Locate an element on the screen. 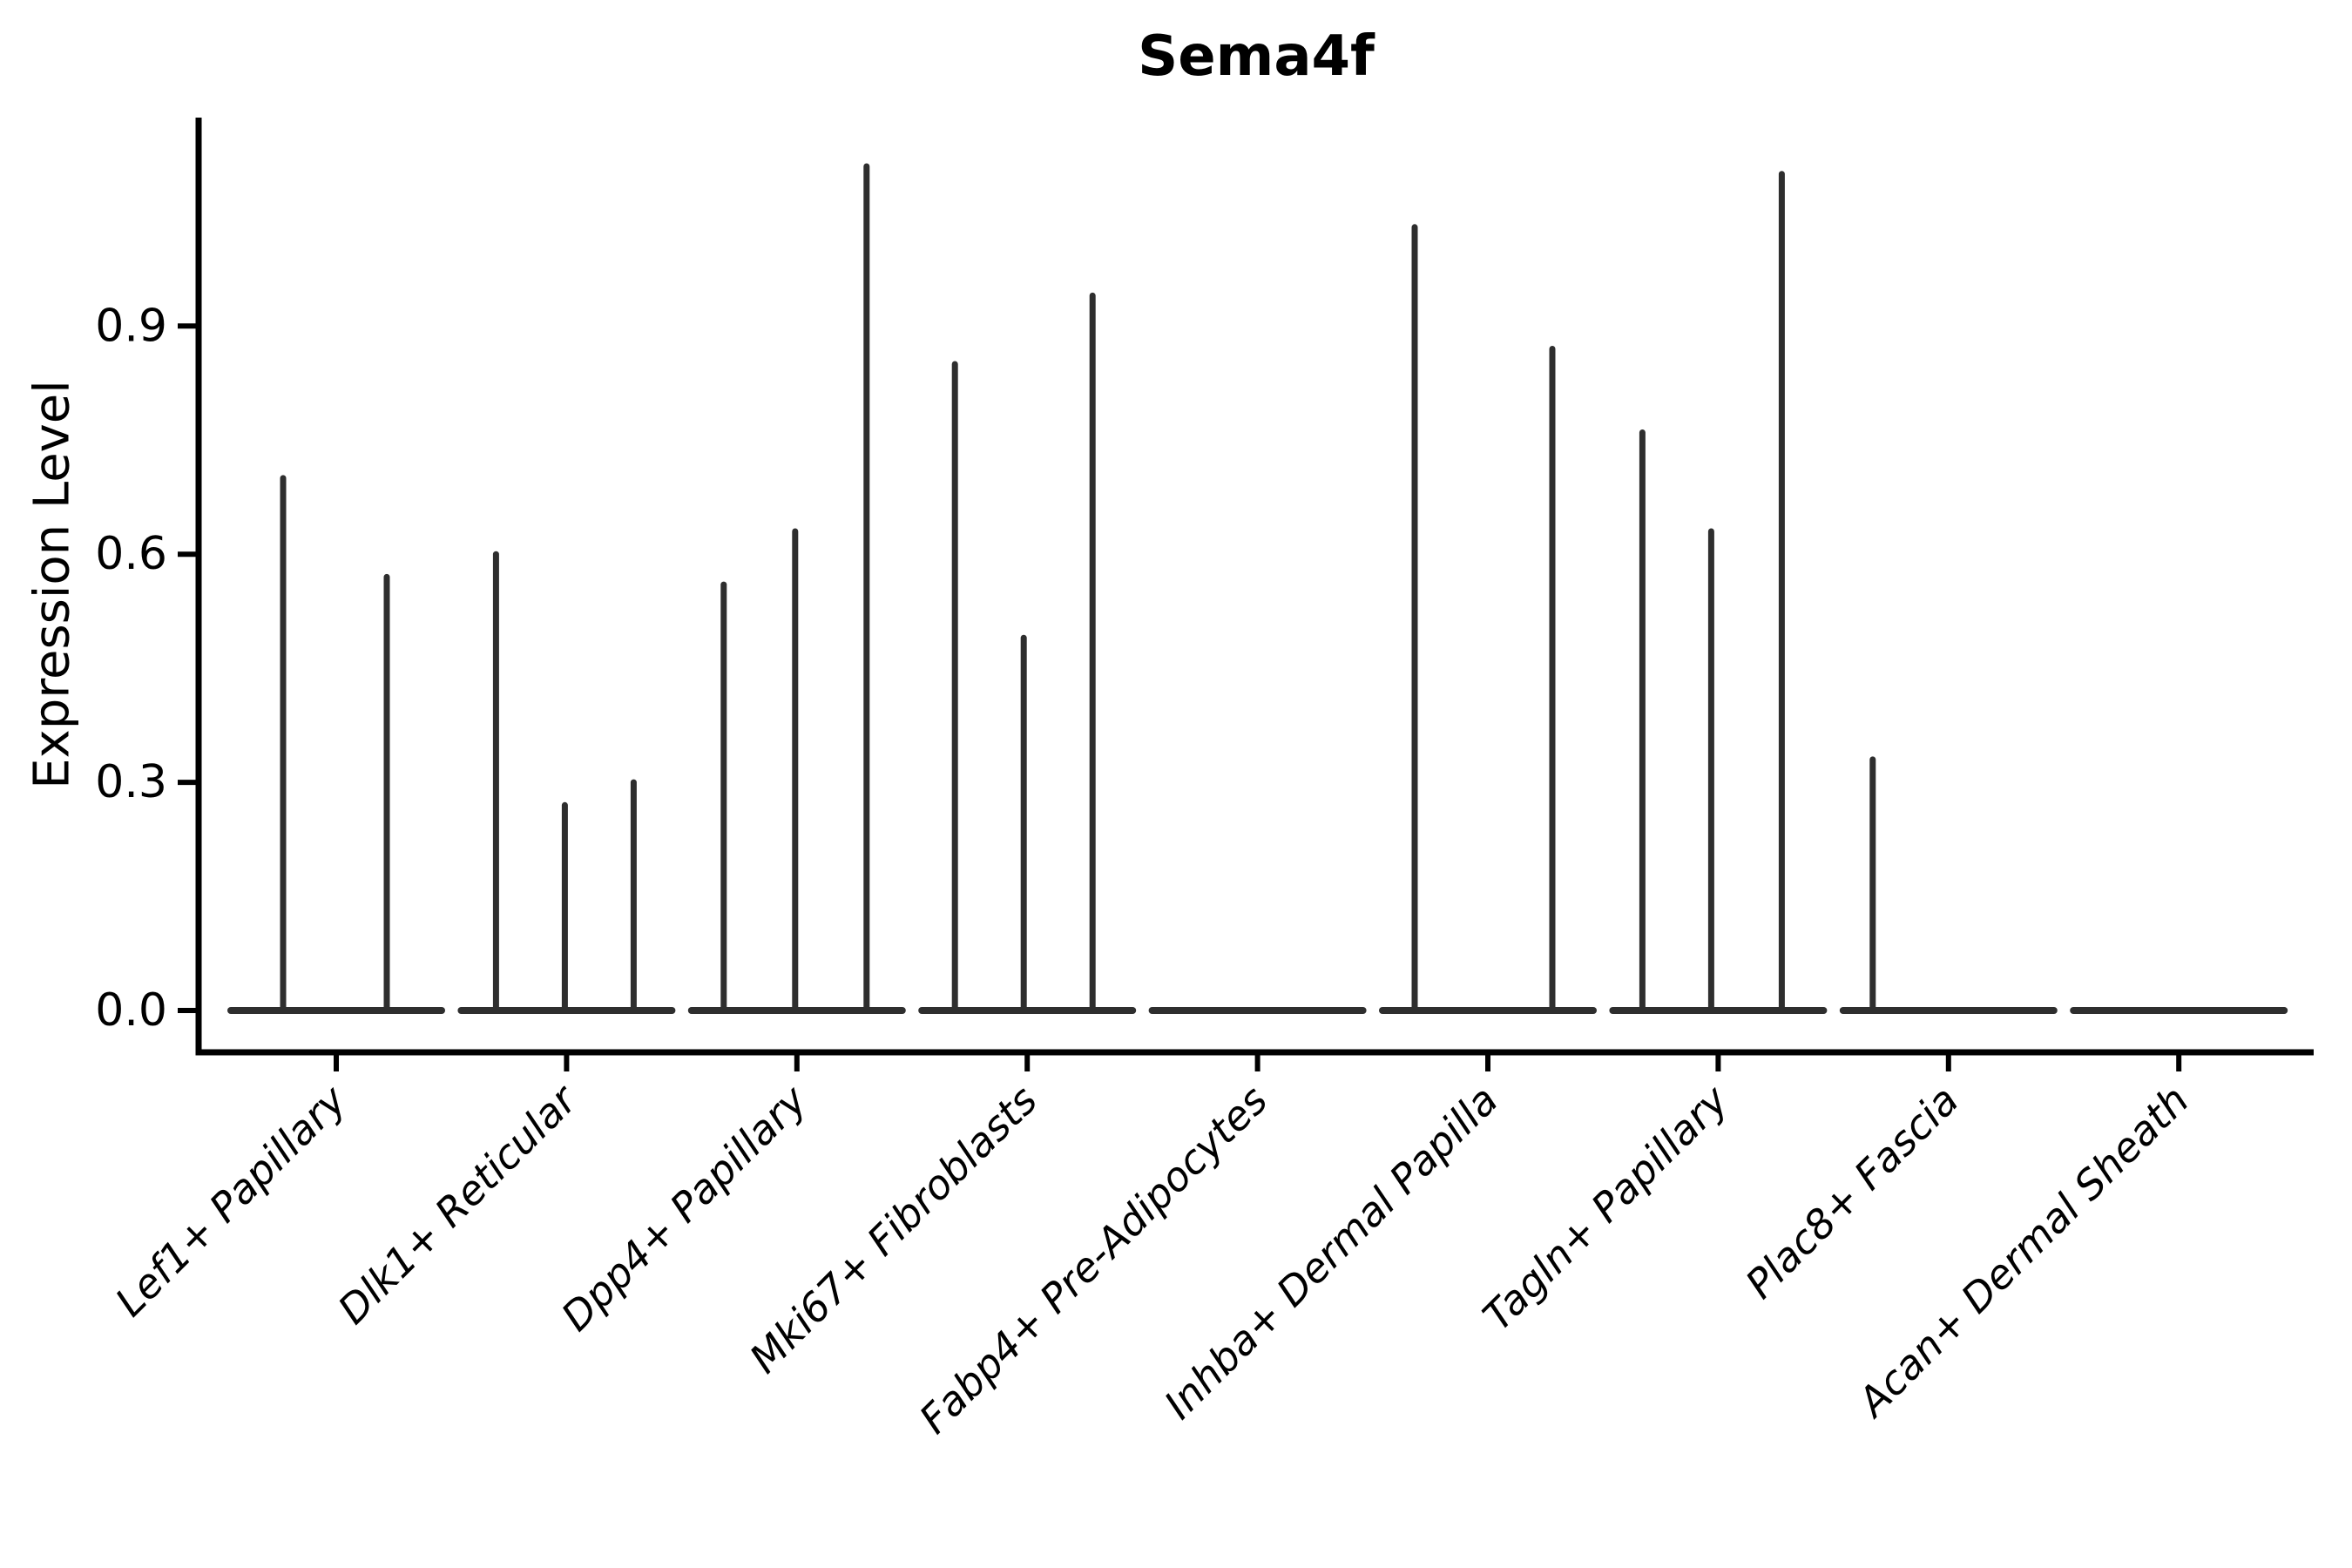 The image size is (2352, 1568). plot-title: Sema4f is located at coordinates (1256, 56).